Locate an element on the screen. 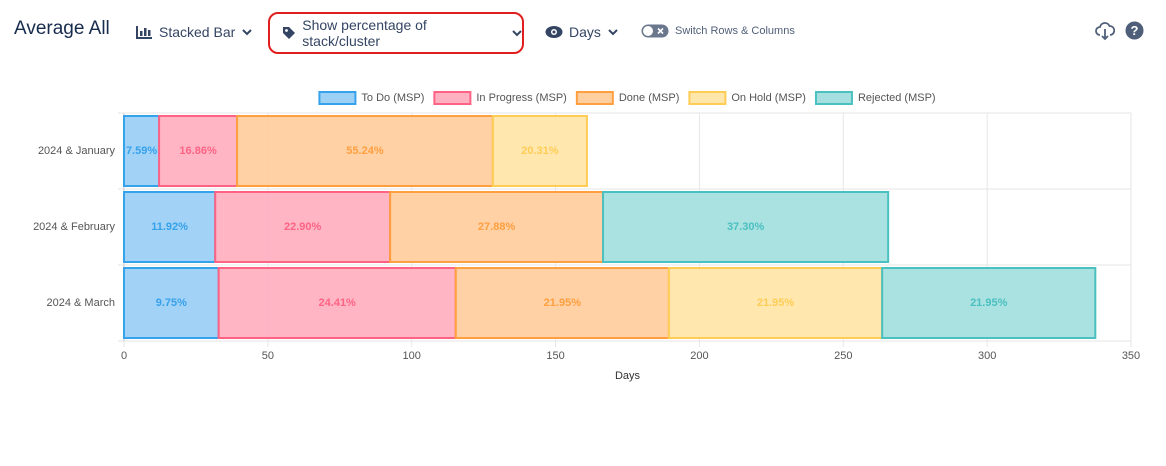 The image size is (1166, 466). help-button: ? is located at coordinates (1134, 30).